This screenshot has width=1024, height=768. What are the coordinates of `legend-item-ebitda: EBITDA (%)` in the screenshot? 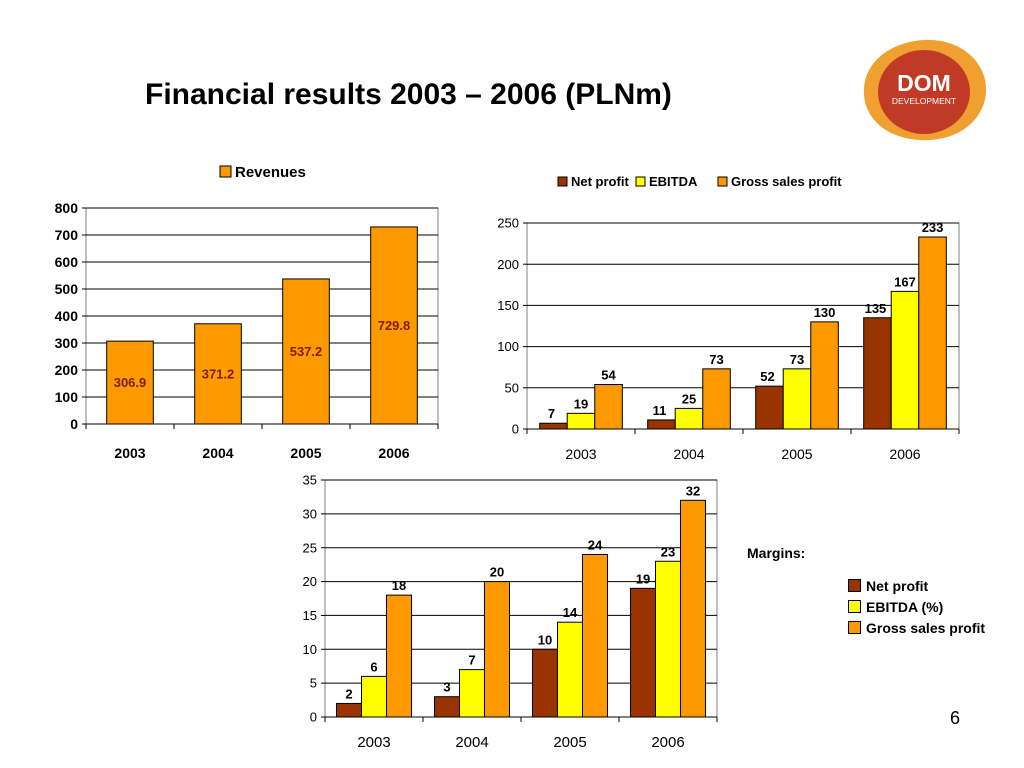 It's located at (916, 606).